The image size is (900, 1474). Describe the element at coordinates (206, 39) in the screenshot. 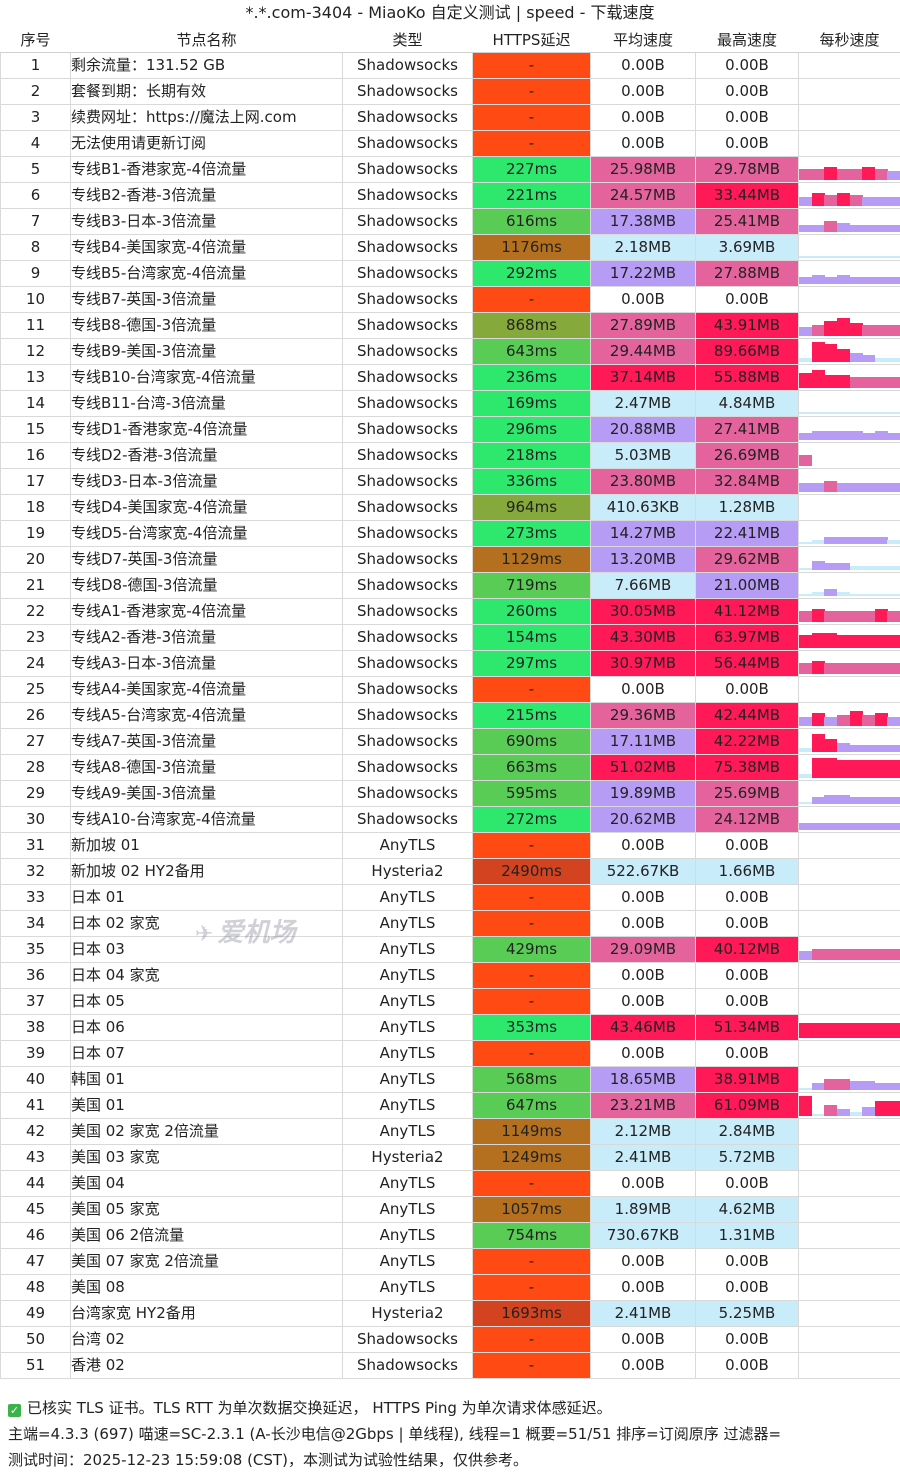

I see `header-node-name: 节点名称` at that location.